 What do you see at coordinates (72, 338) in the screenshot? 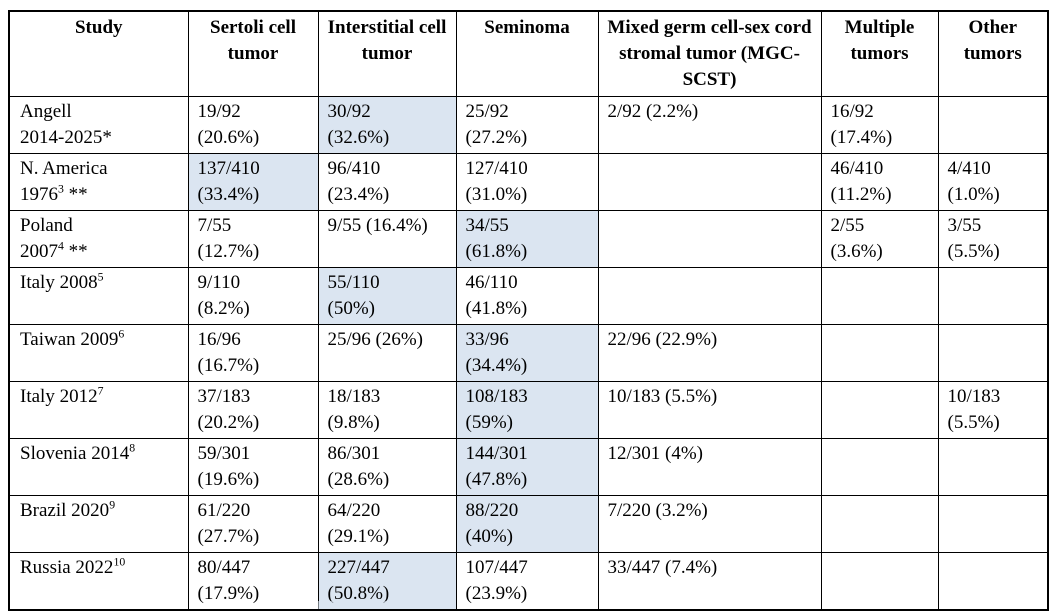
I see `study-line: Taiwan 20096` at bounding box center [72, 338].